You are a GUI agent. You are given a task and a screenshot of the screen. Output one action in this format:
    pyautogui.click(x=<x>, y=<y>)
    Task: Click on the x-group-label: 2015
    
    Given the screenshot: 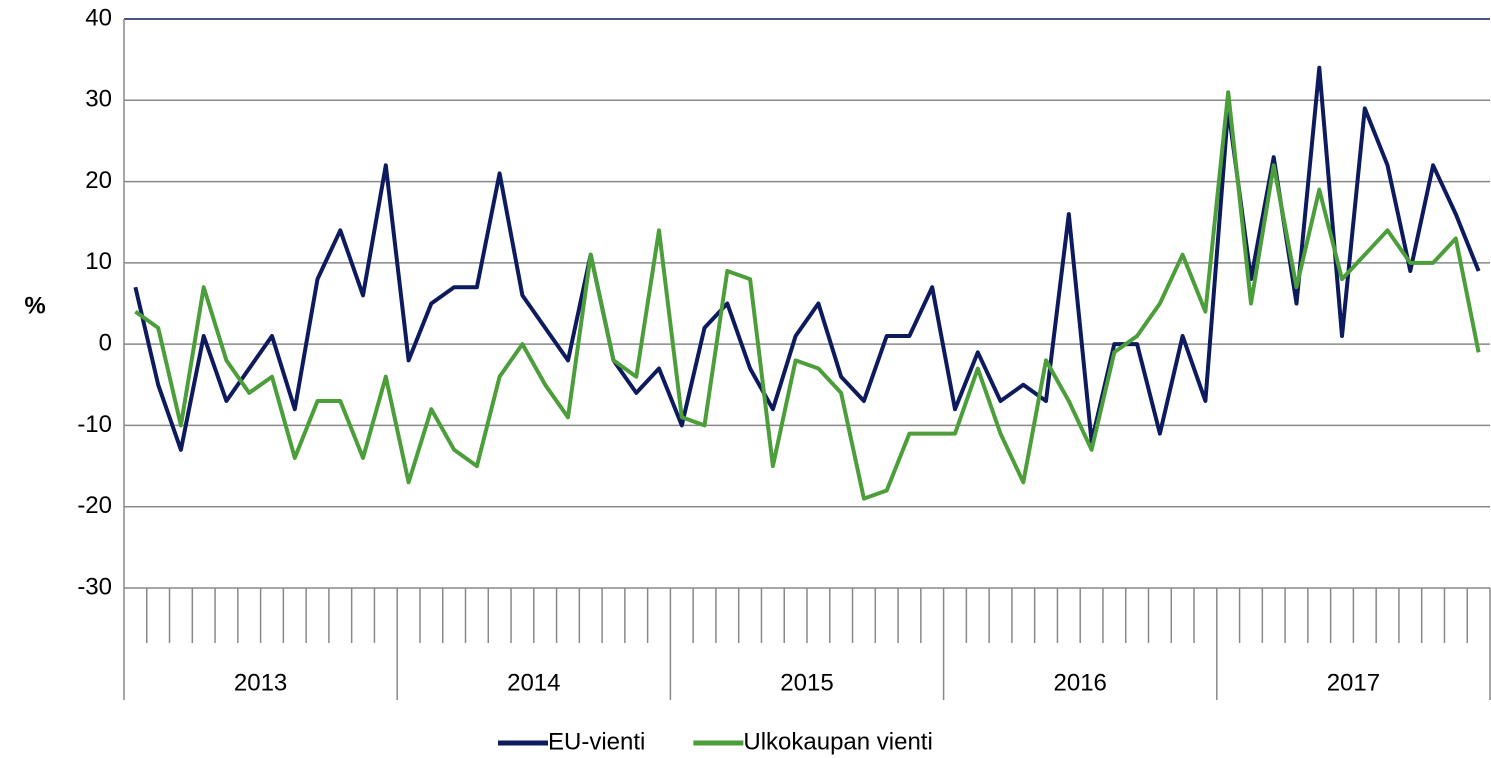 What is the action you would take?
    pyautogui.click(x=806, y=682)
    